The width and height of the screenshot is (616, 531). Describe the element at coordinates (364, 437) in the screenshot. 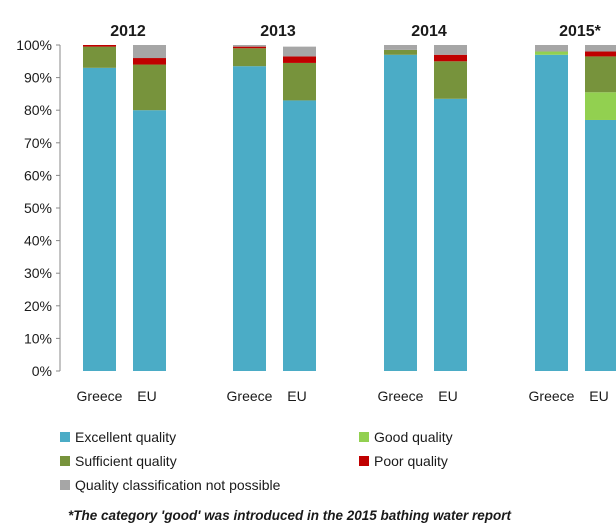

I see `legend-swatch-good` at that location.